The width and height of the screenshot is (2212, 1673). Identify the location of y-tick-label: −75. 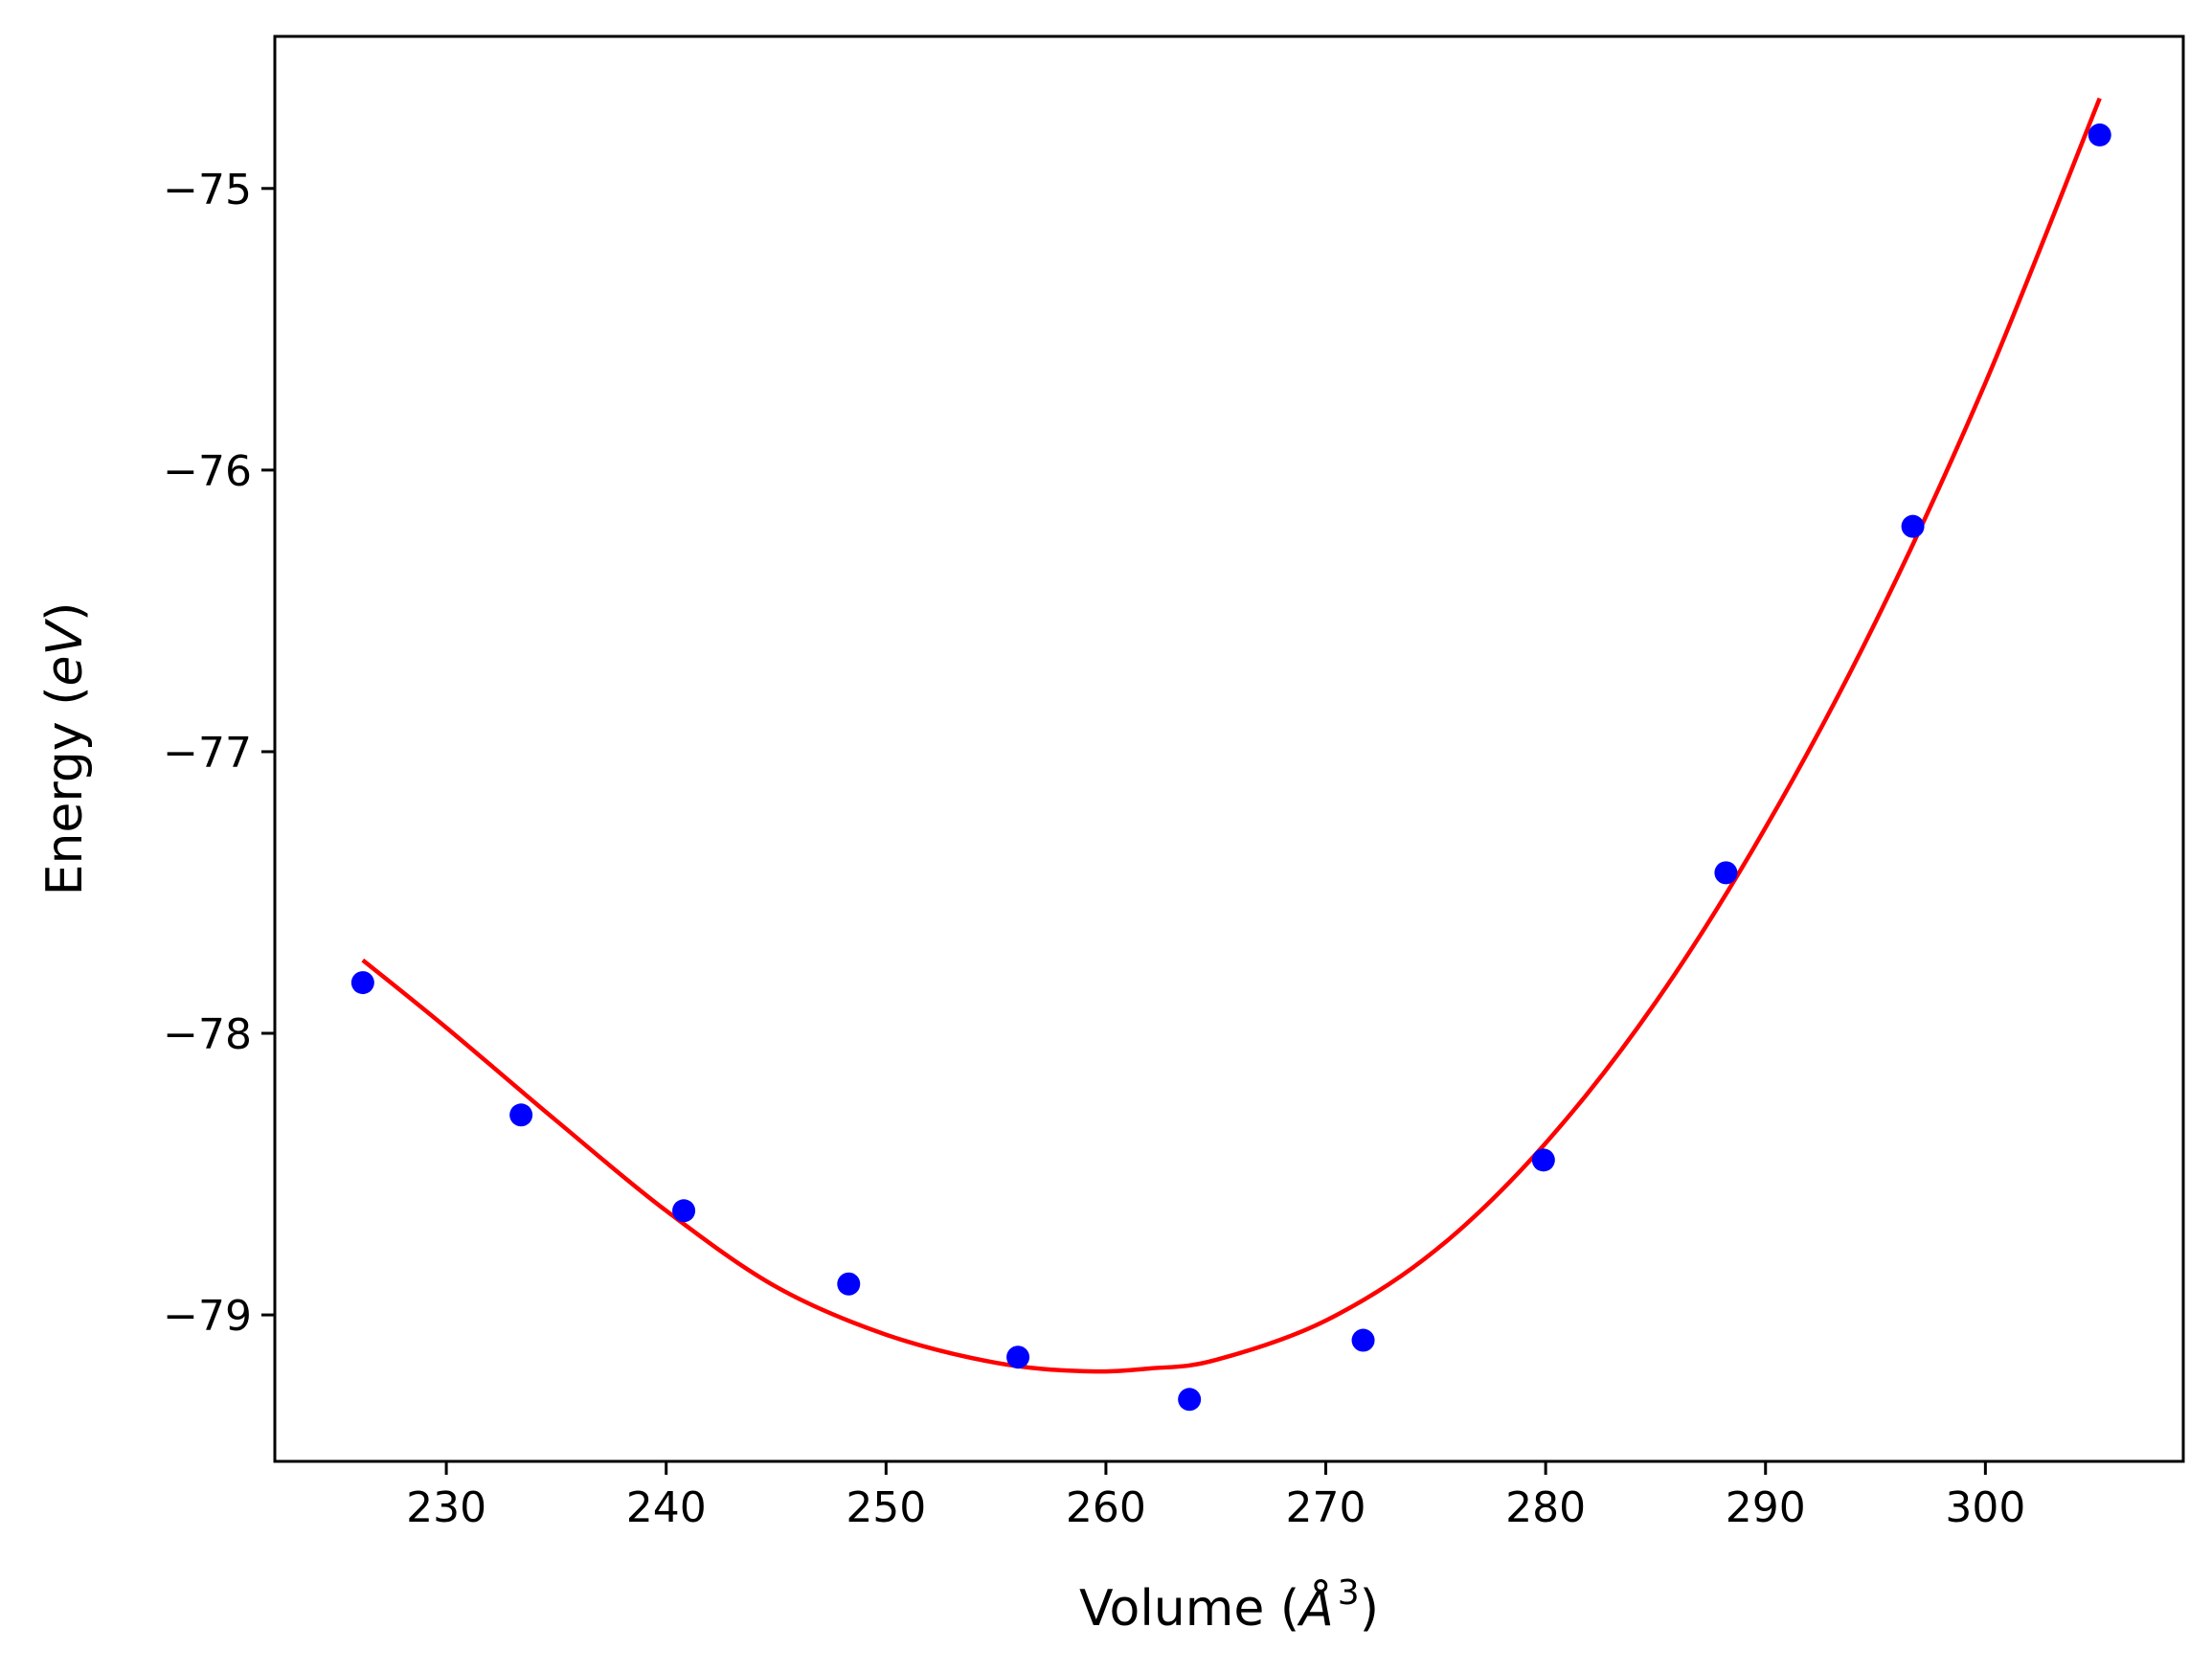
(207, 190).